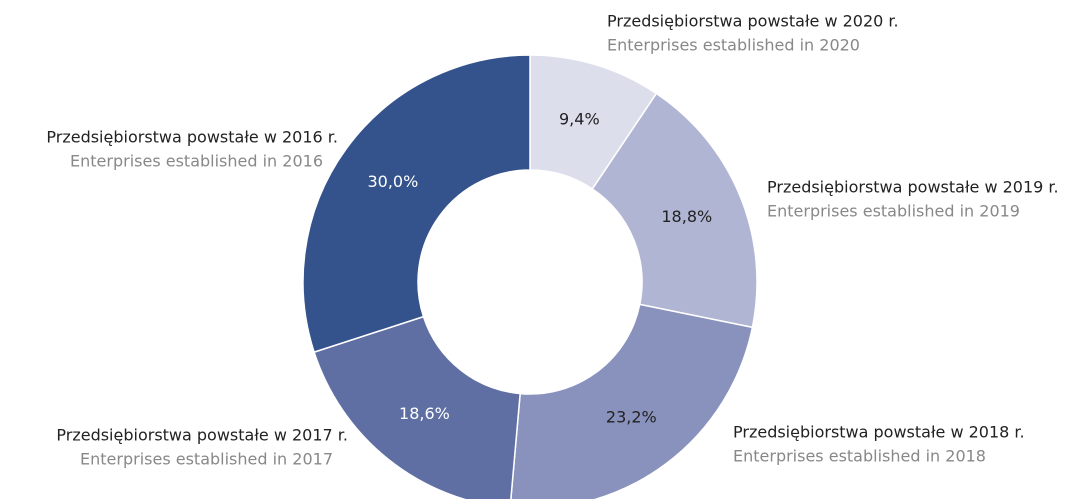 The image size is (1090, 499). Describe the element at coordinates (206, 459) in the screenshot. I see `category-sublabel: Enterprises established in 2017` at that location.